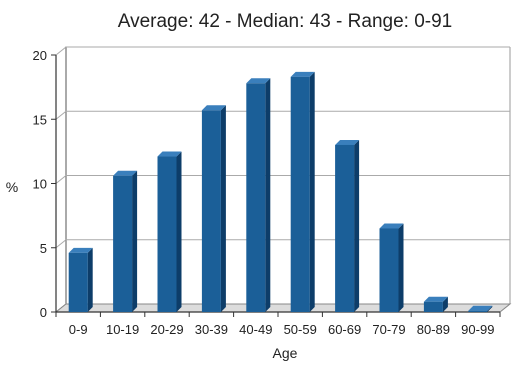 This screenshot has height=366, width=518. Describe the element at coordinates (255, 329) in the screenshot. I see `x-tick-label-40-49: 40-49` at that location.